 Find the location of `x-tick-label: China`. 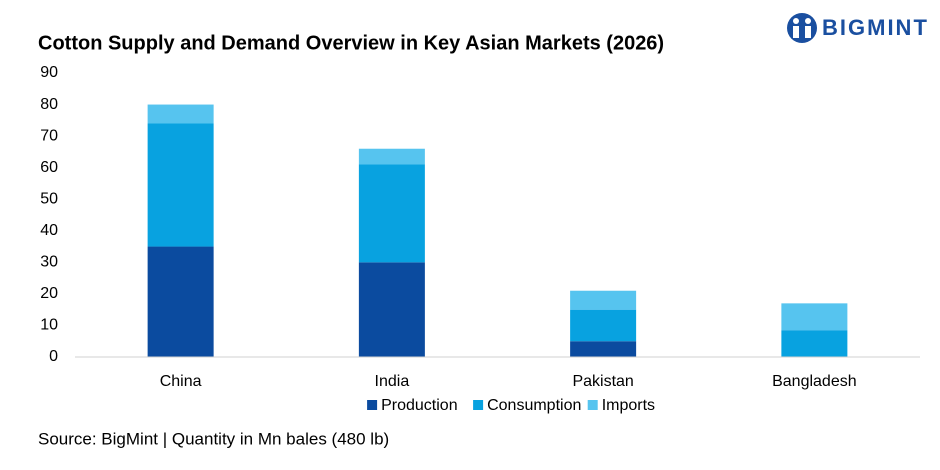

x-tick-label: China is located at coordinates (181, 381).